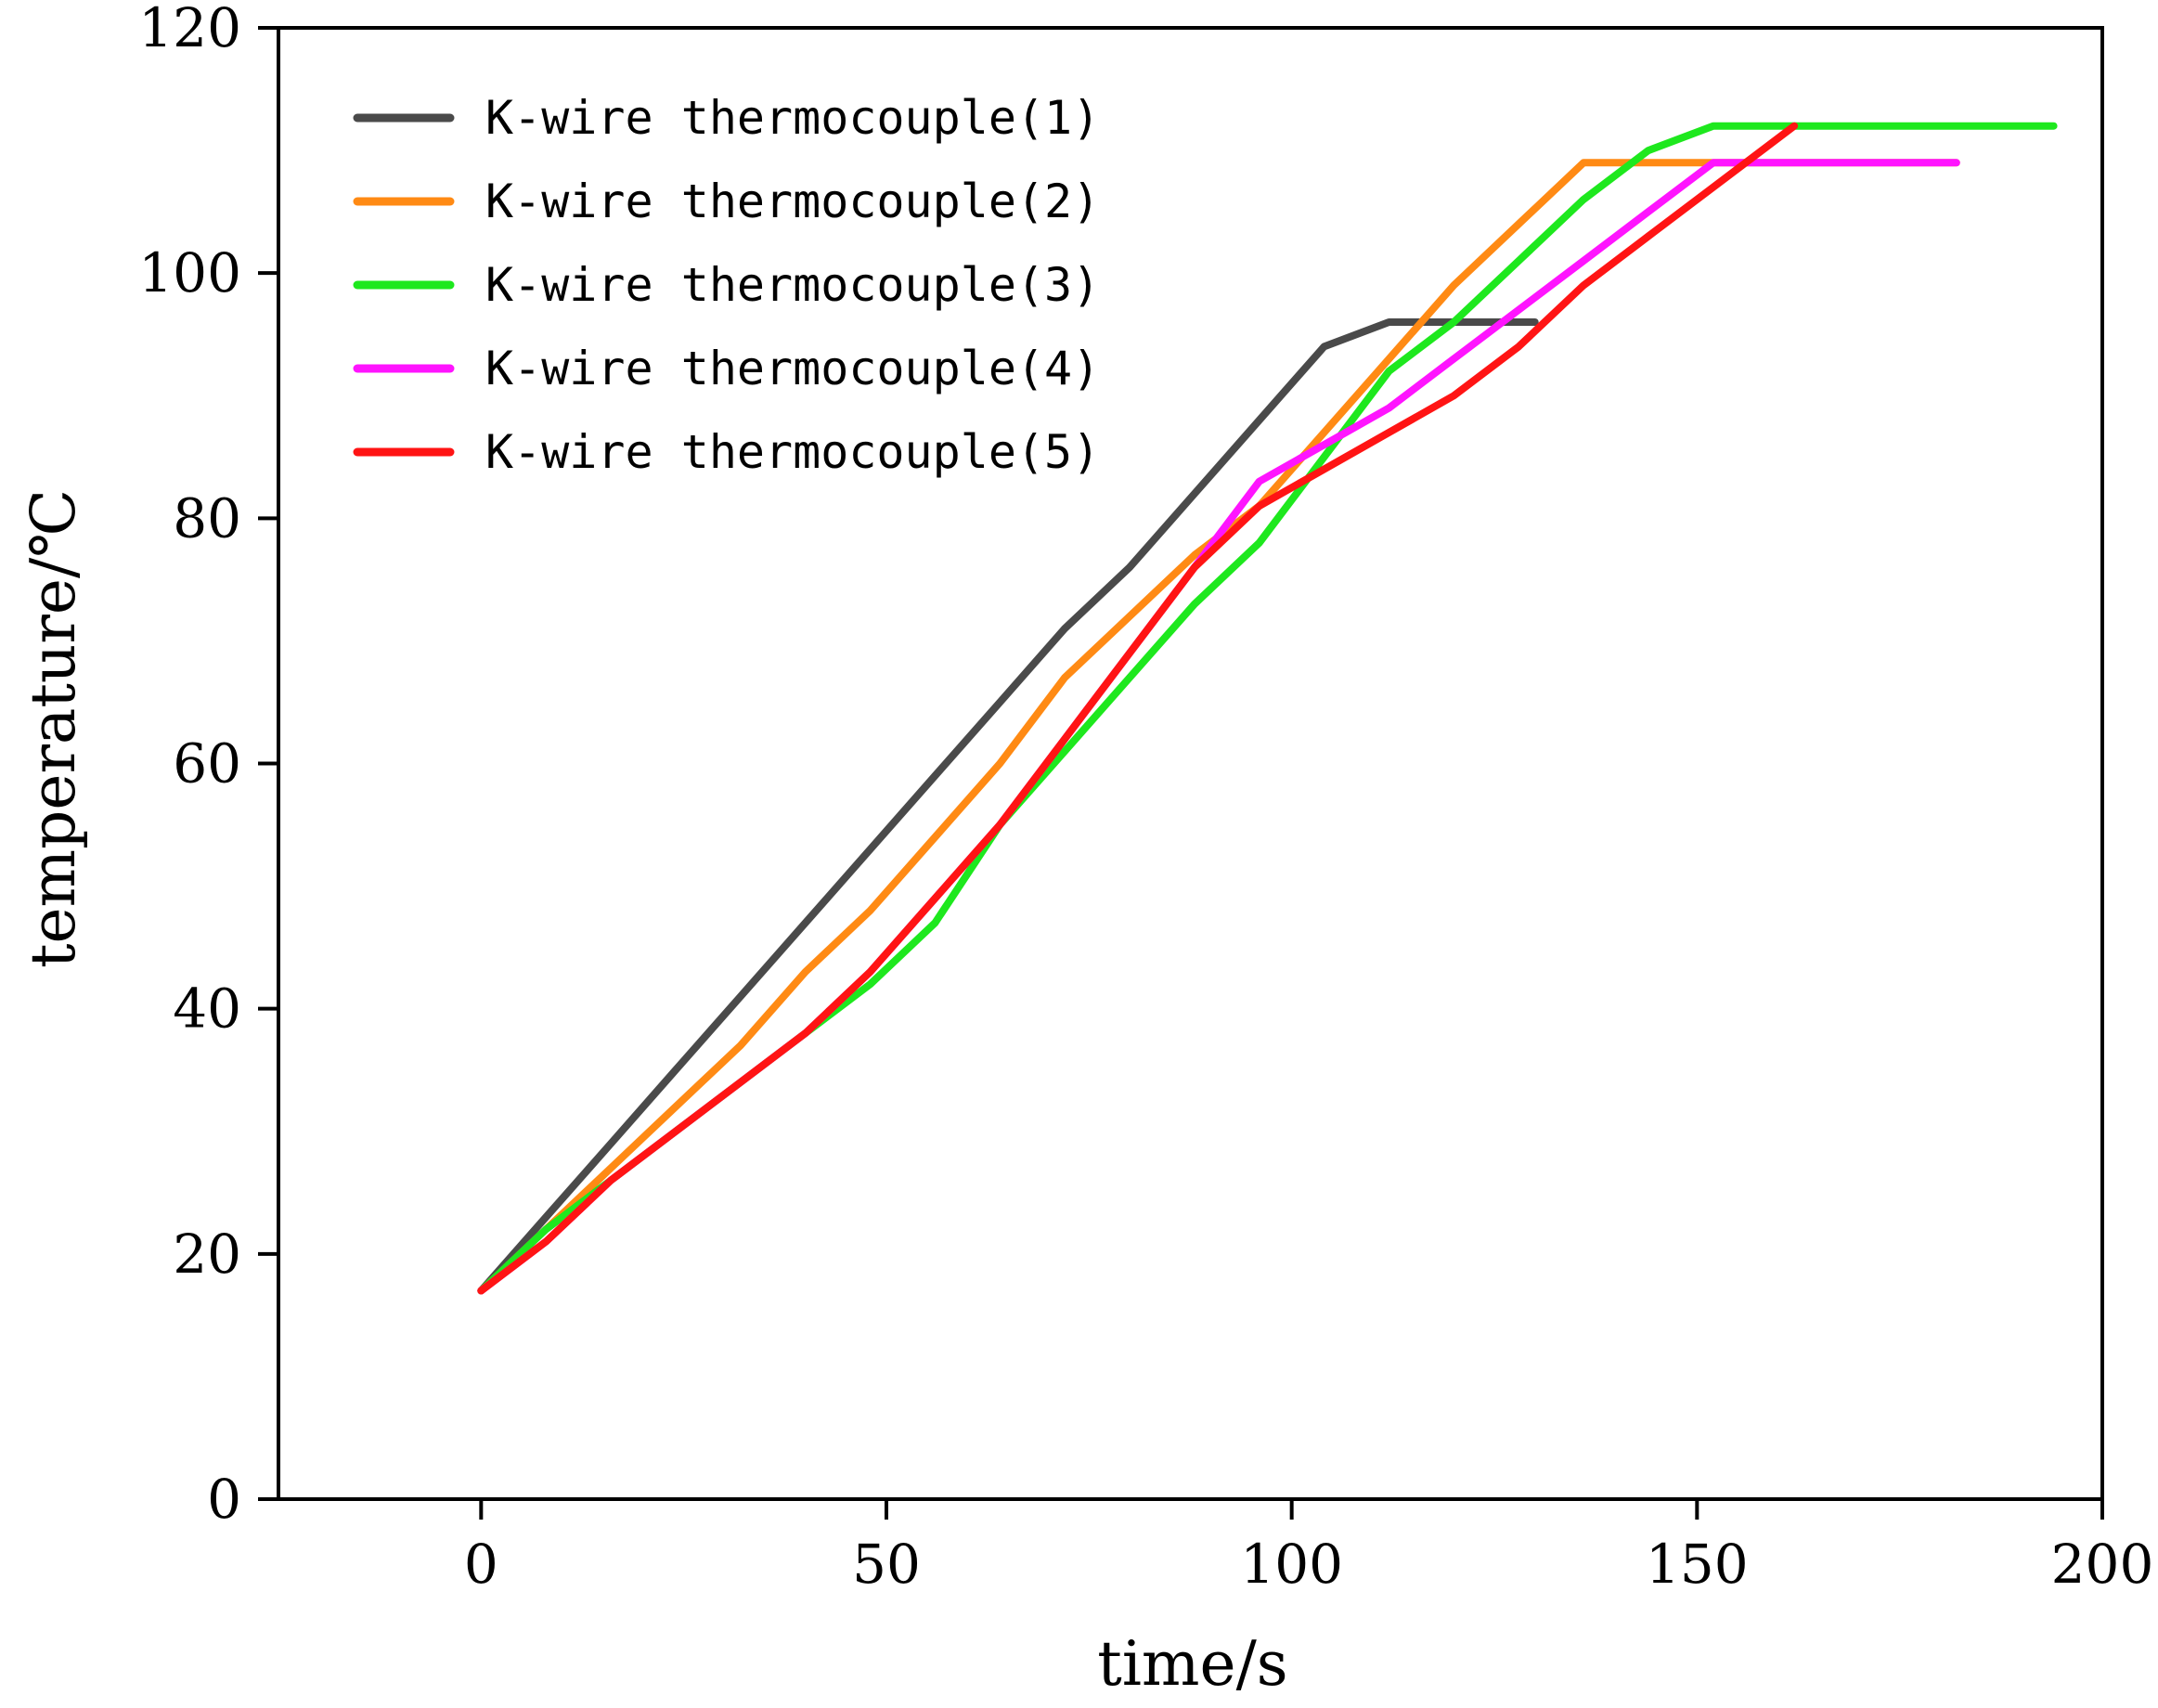  Describe the element at coordinates (792, 452) in the screenshot. I see `legend-label-5: K-wire thermocouple(5)` at that location.